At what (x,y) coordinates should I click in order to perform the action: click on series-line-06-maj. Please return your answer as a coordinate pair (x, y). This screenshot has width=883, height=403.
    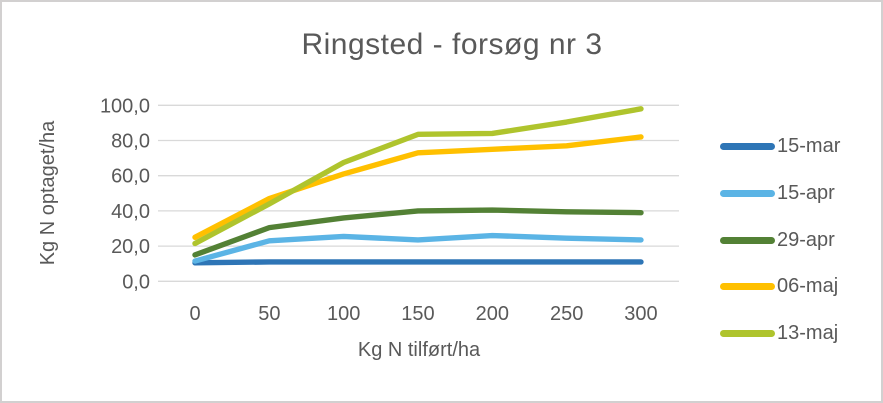
    Looking at the image, I should click on (418, 187).